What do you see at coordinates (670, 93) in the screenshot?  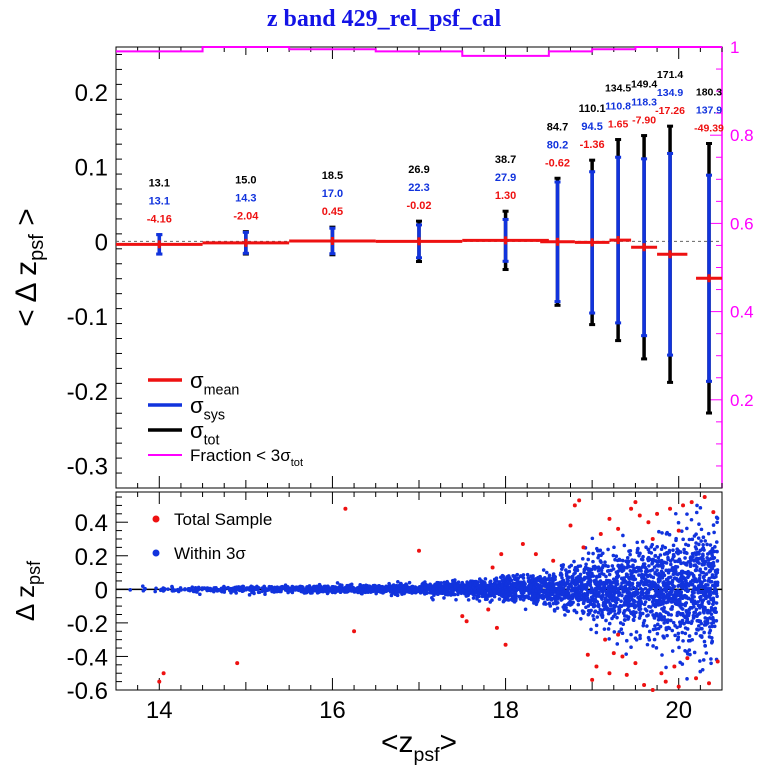 I see `bin-label: 134.9` at bounding box center [670, 93].